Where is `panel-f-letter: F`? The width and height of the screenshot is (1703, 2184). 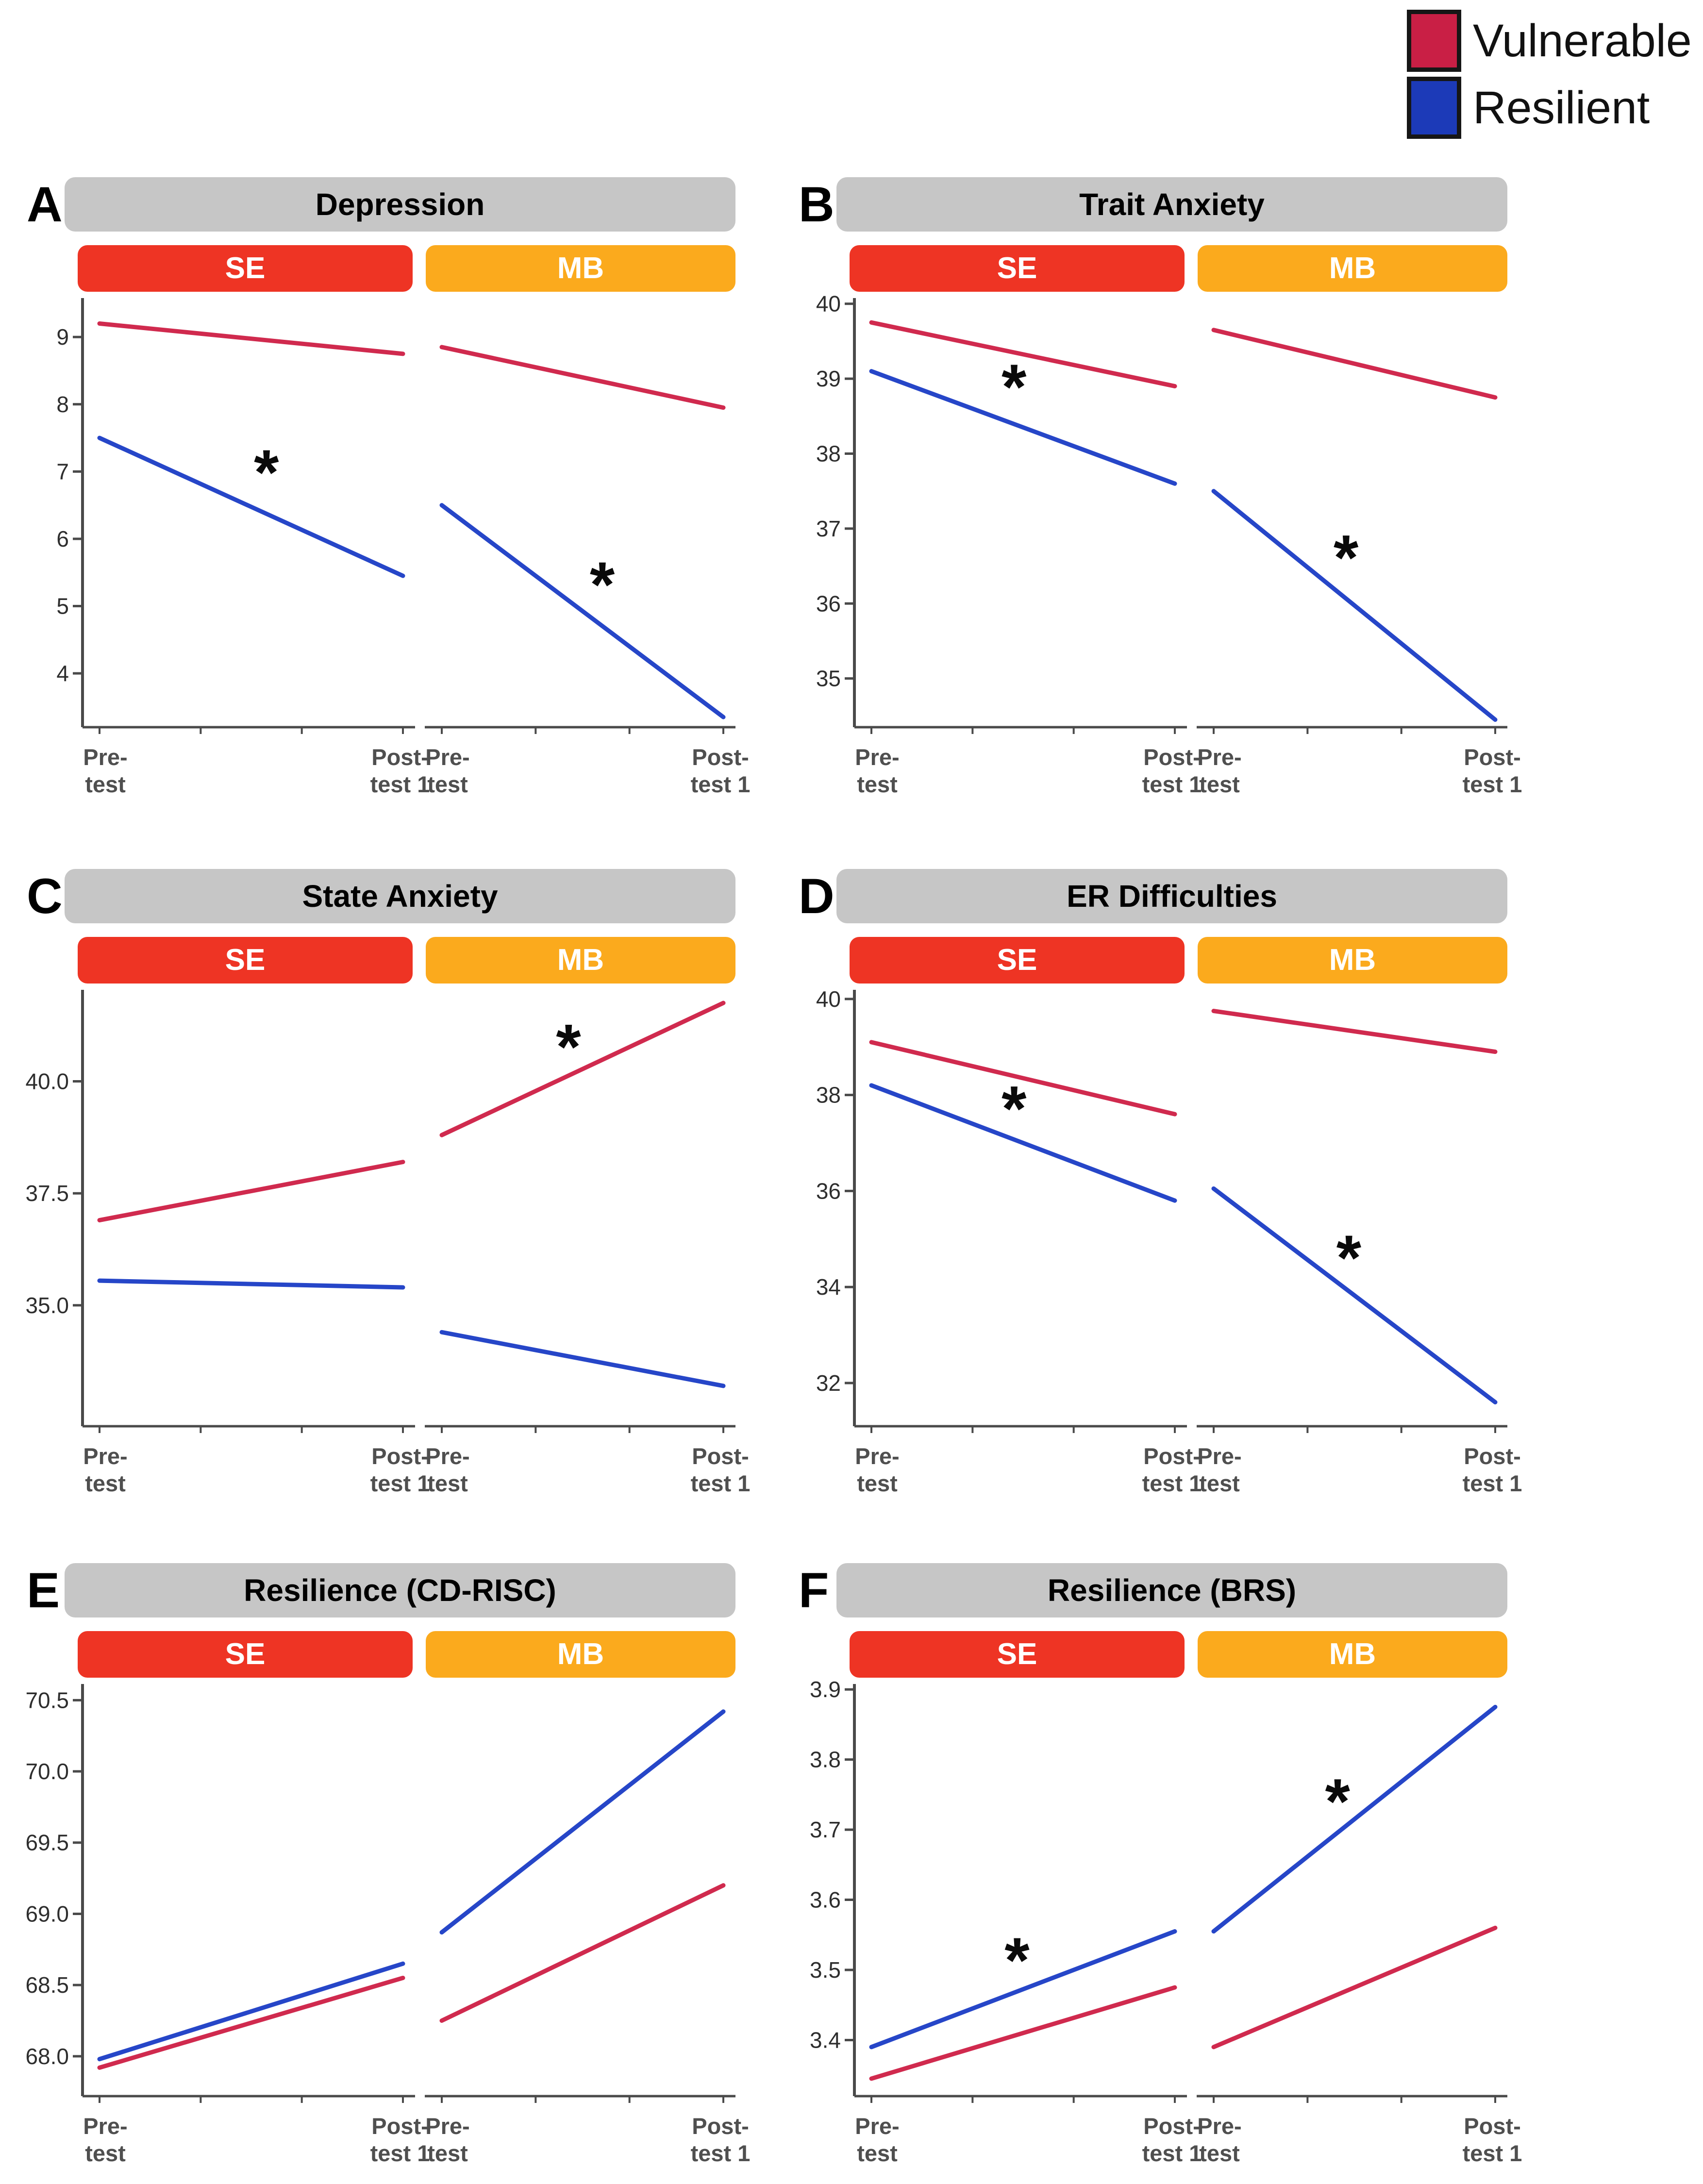 panel-f-letter: F is located at coordinates (814, 1590).